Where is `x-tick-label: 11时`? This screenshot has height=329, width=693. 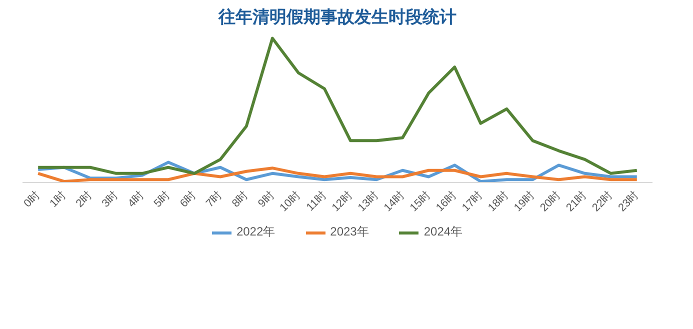
x-tick-label: 11时 is located at coordinates (316, 201).